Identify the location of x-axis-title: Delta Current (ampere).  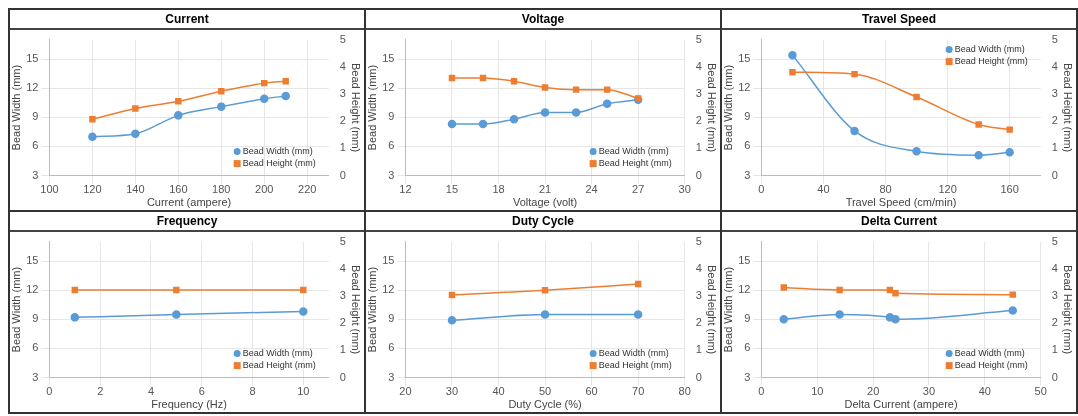
(901, 404).